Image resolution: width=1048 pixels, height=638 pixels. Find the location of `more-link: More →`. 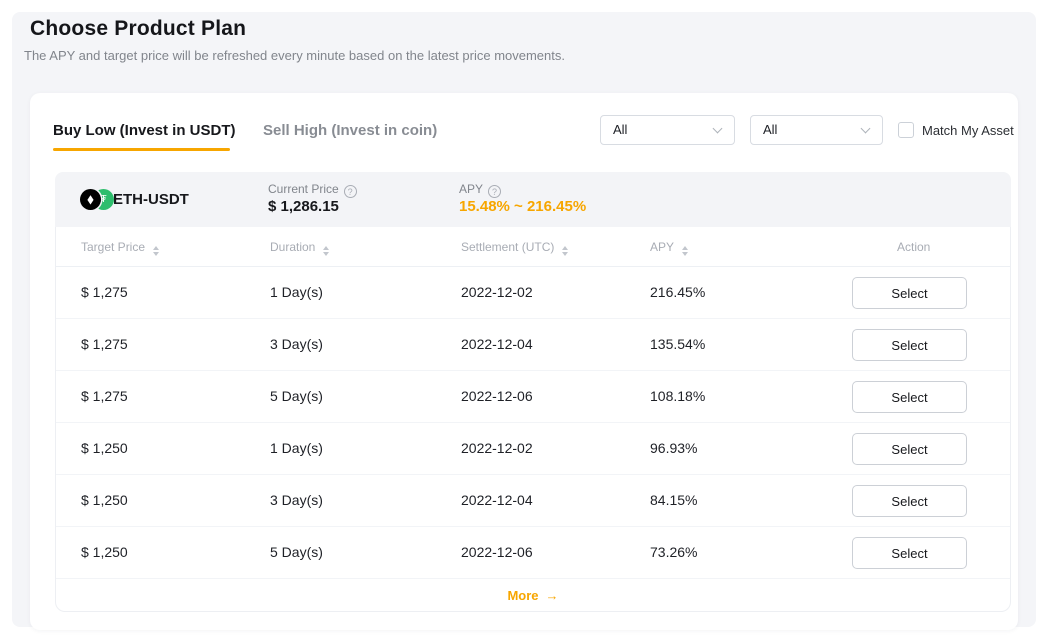

more-link: More → is located at coordinates (533, 595).